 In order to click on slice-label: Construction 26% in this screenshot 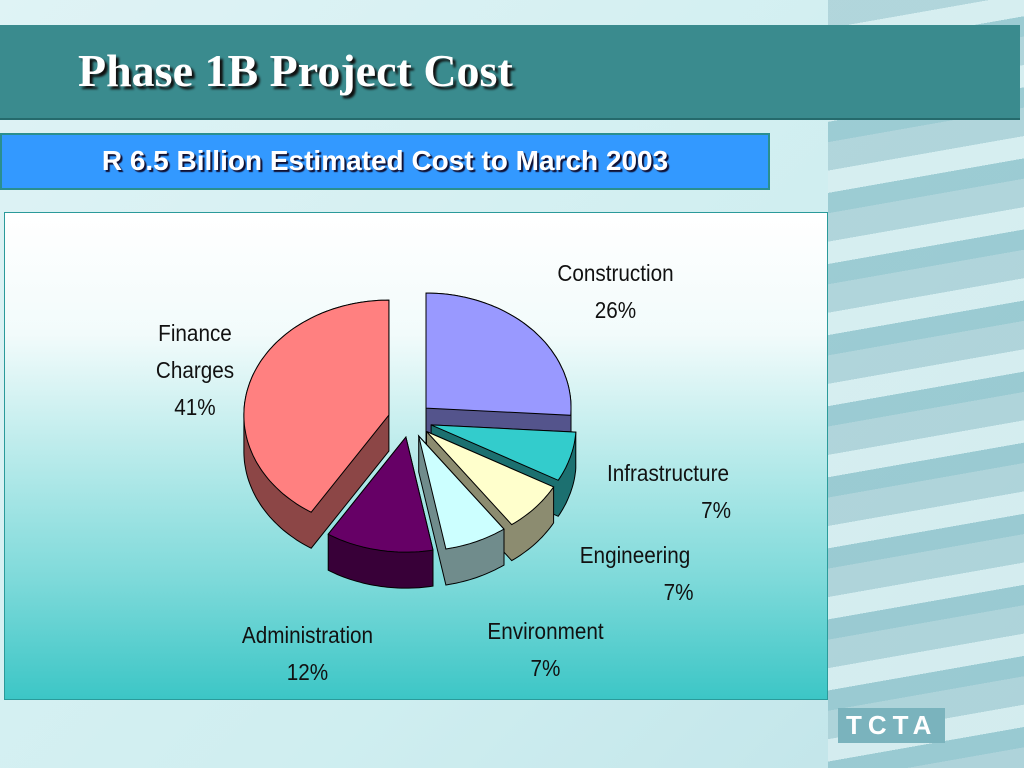, I will do `click(616, 292)`.